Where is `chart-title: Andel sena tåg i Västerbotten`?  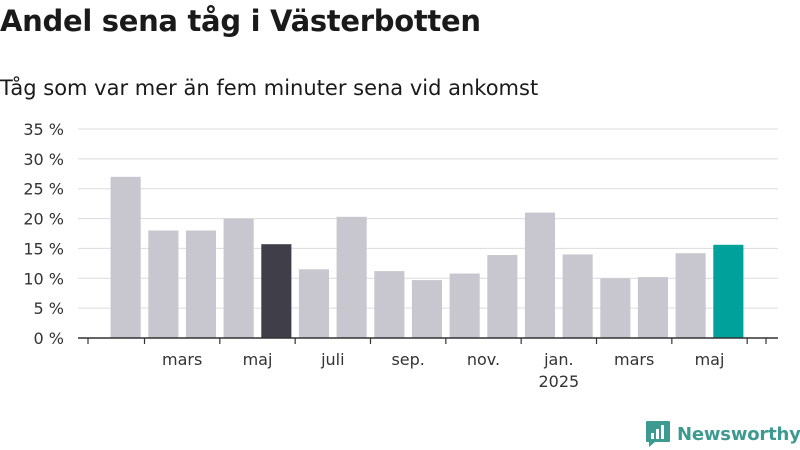 chart-title: Andel sena tåg i Västerbotten is located at coordinates (240, 21).